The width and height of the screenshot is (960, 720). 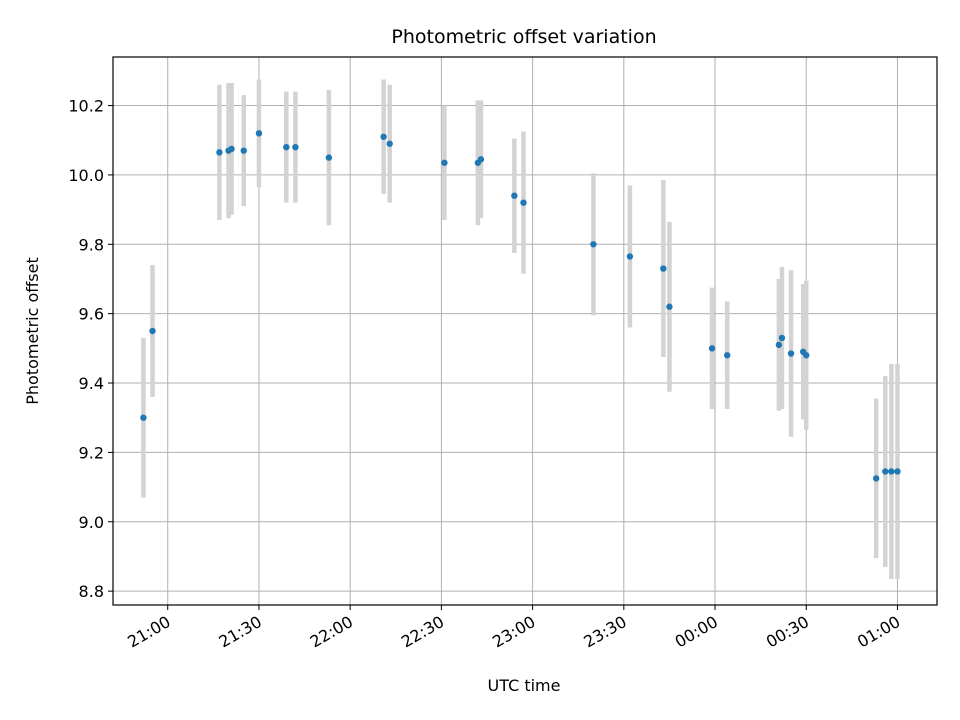 What do you see at coordinates (91, 591) in the screenshot?
I see `y-tick-label: 8.8` at bounding box center [91, 591].